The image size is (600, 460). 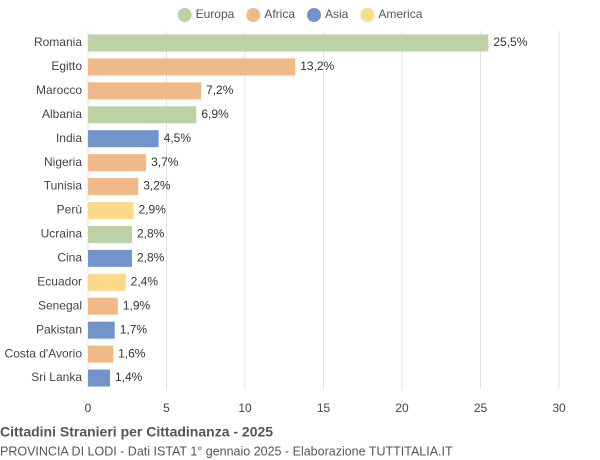 I want to click on x-tick-label: 30, so click(x=559, y=408).